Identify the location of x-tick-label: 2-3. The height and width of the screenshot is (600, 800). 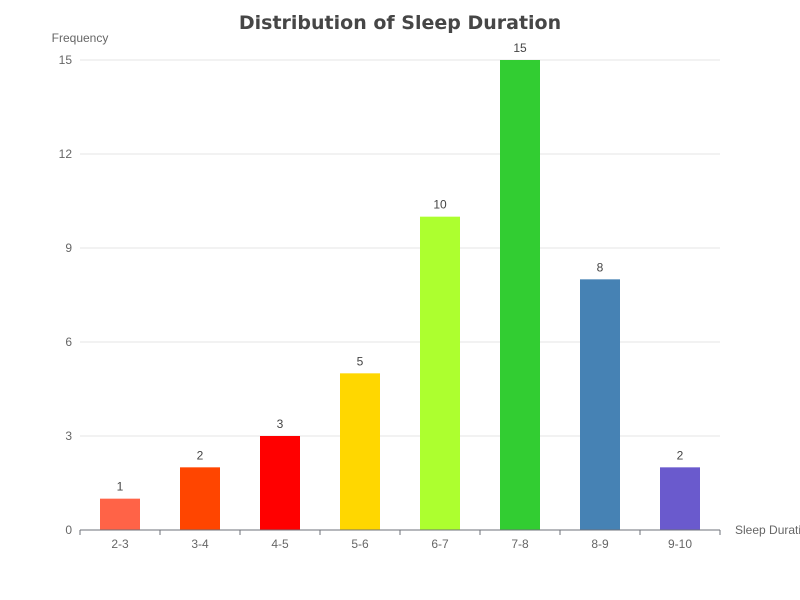
(120, 544).